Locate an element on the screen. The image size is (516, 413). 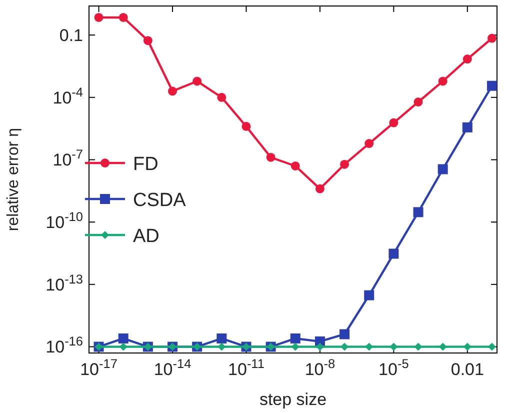
x-tick-label: 10$^{-5}$ is located at coordinates (393, 367).